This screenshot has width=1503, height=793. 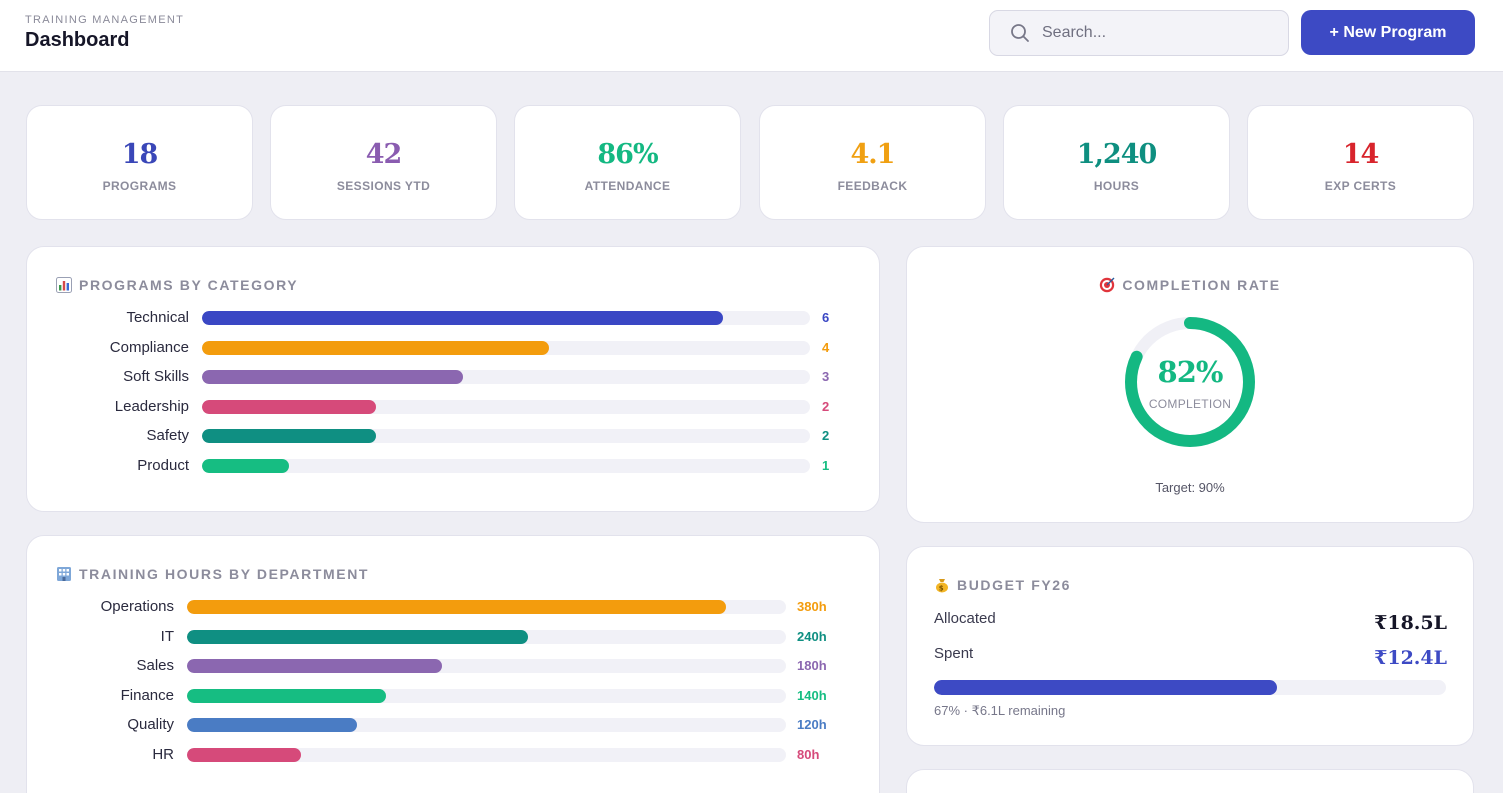 What do you see at coordinates (1388, 32) in the screenshot?
I see `new-program-button: + New Program` at bounding box center [1388, 32].